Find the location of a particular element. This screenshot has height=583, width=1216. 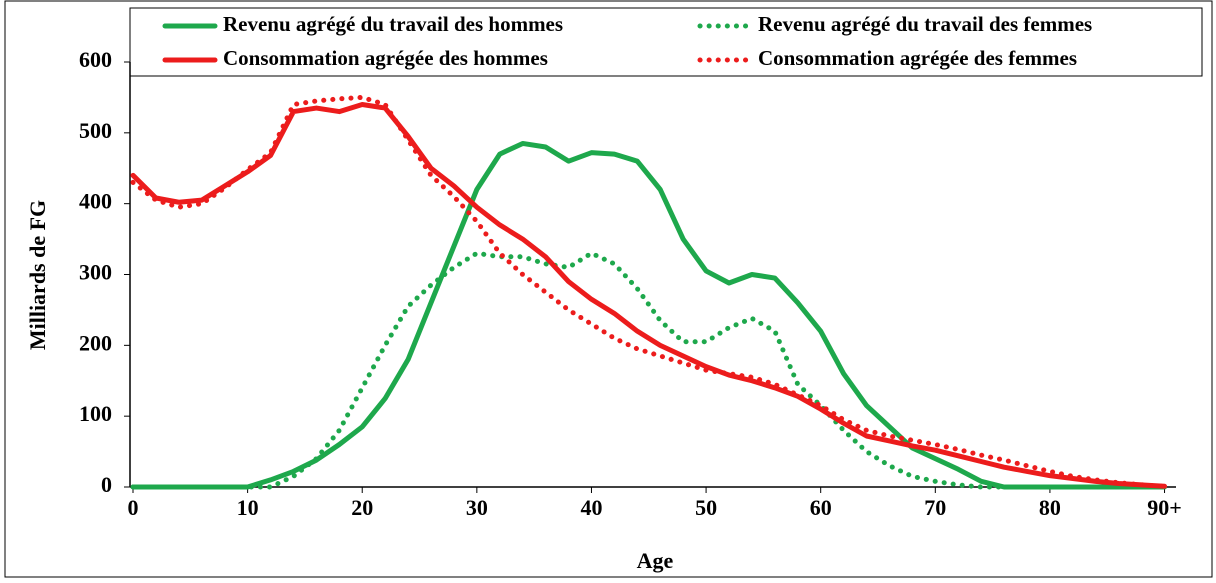

legend-label: Revenu agrégé du travail des femmes is located at coordinates (925, 24).